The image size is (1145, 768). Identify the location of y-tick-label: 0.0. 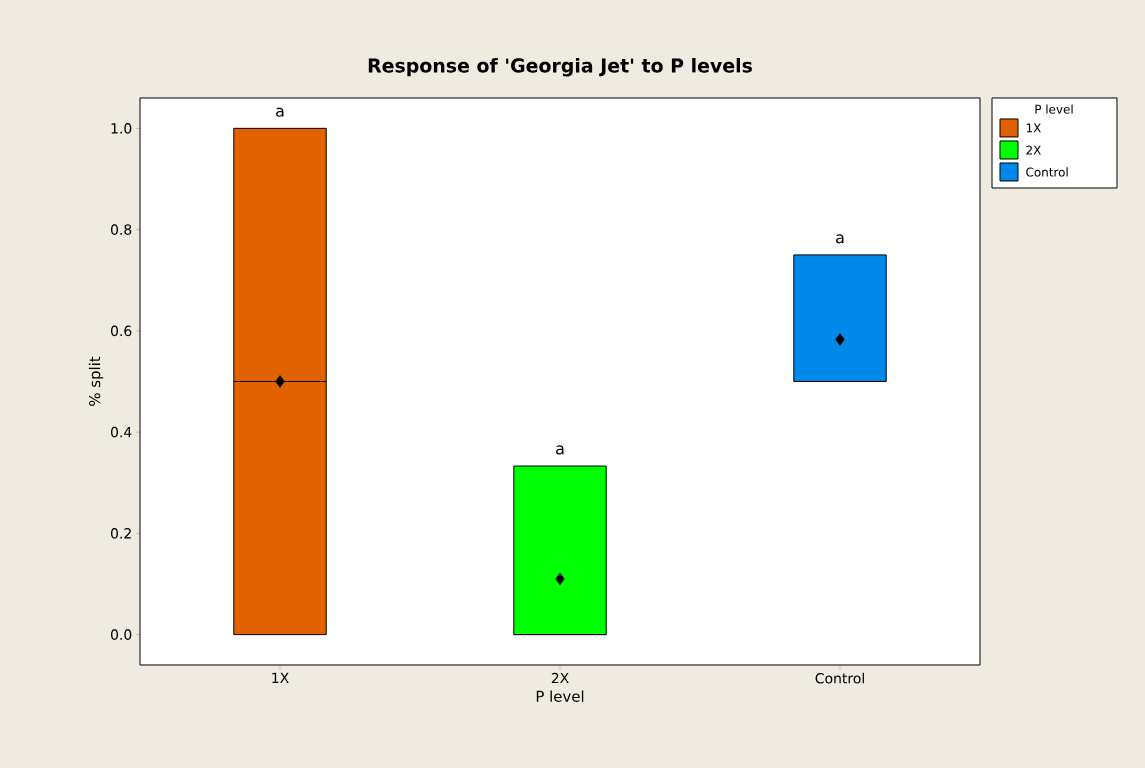
(121, 634).